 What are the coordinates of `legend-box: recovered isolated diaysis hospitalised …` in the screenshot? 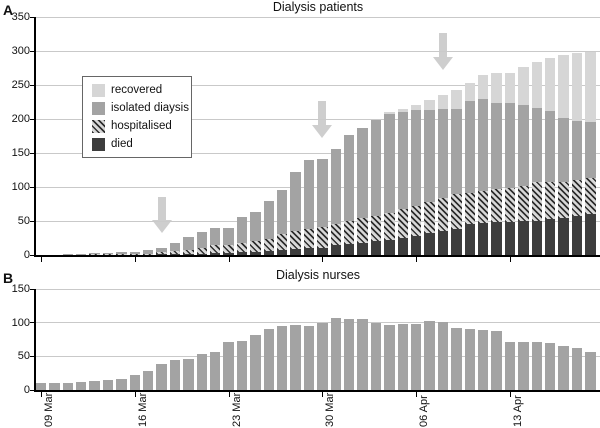 It's located at (137, 117).